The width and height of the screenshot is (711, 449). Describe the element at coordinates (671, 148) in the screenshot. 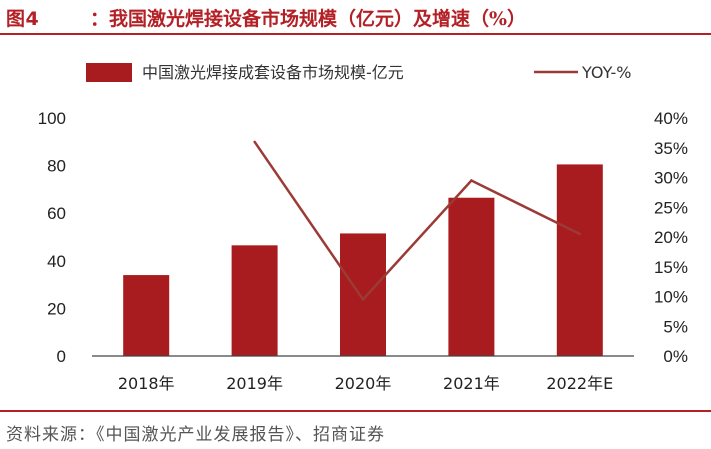

I see `right-axis-tick: 35%` at that location.